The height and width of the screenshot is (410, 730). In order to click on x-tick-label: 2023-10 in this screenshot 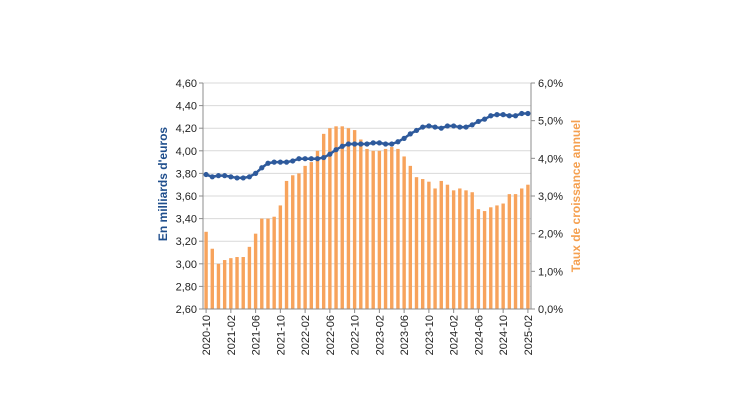, I will do `click(430, 335)`.